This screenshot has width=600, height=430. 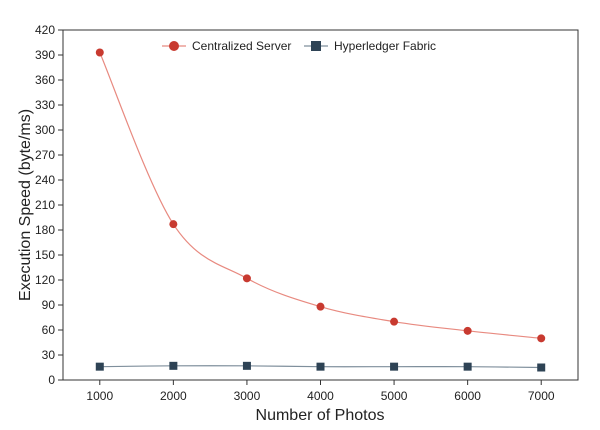 I want to click on y-tick-label: 90, so click(x=49, y=305).